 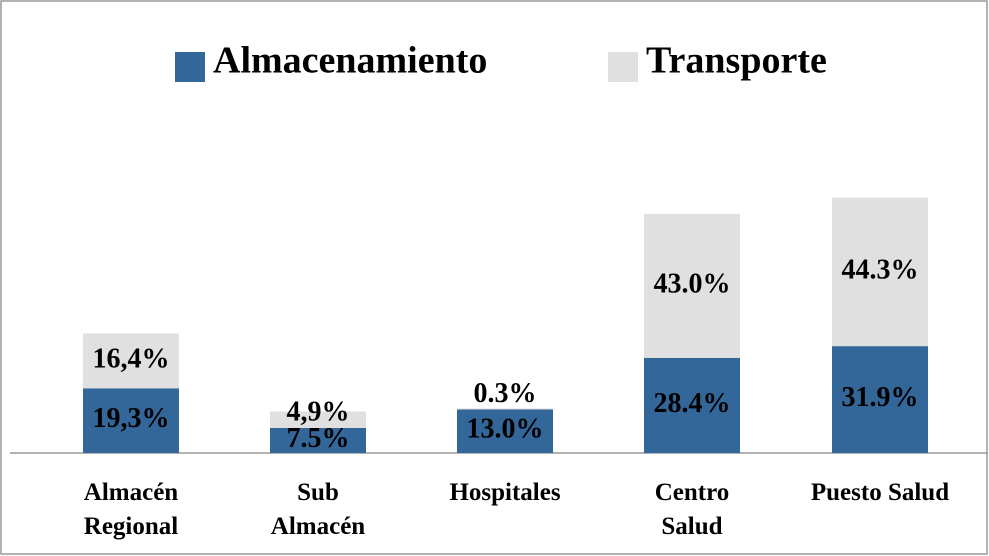 I want to click on x-tick-label: Puesto Salud, so click(x=880, y=492).